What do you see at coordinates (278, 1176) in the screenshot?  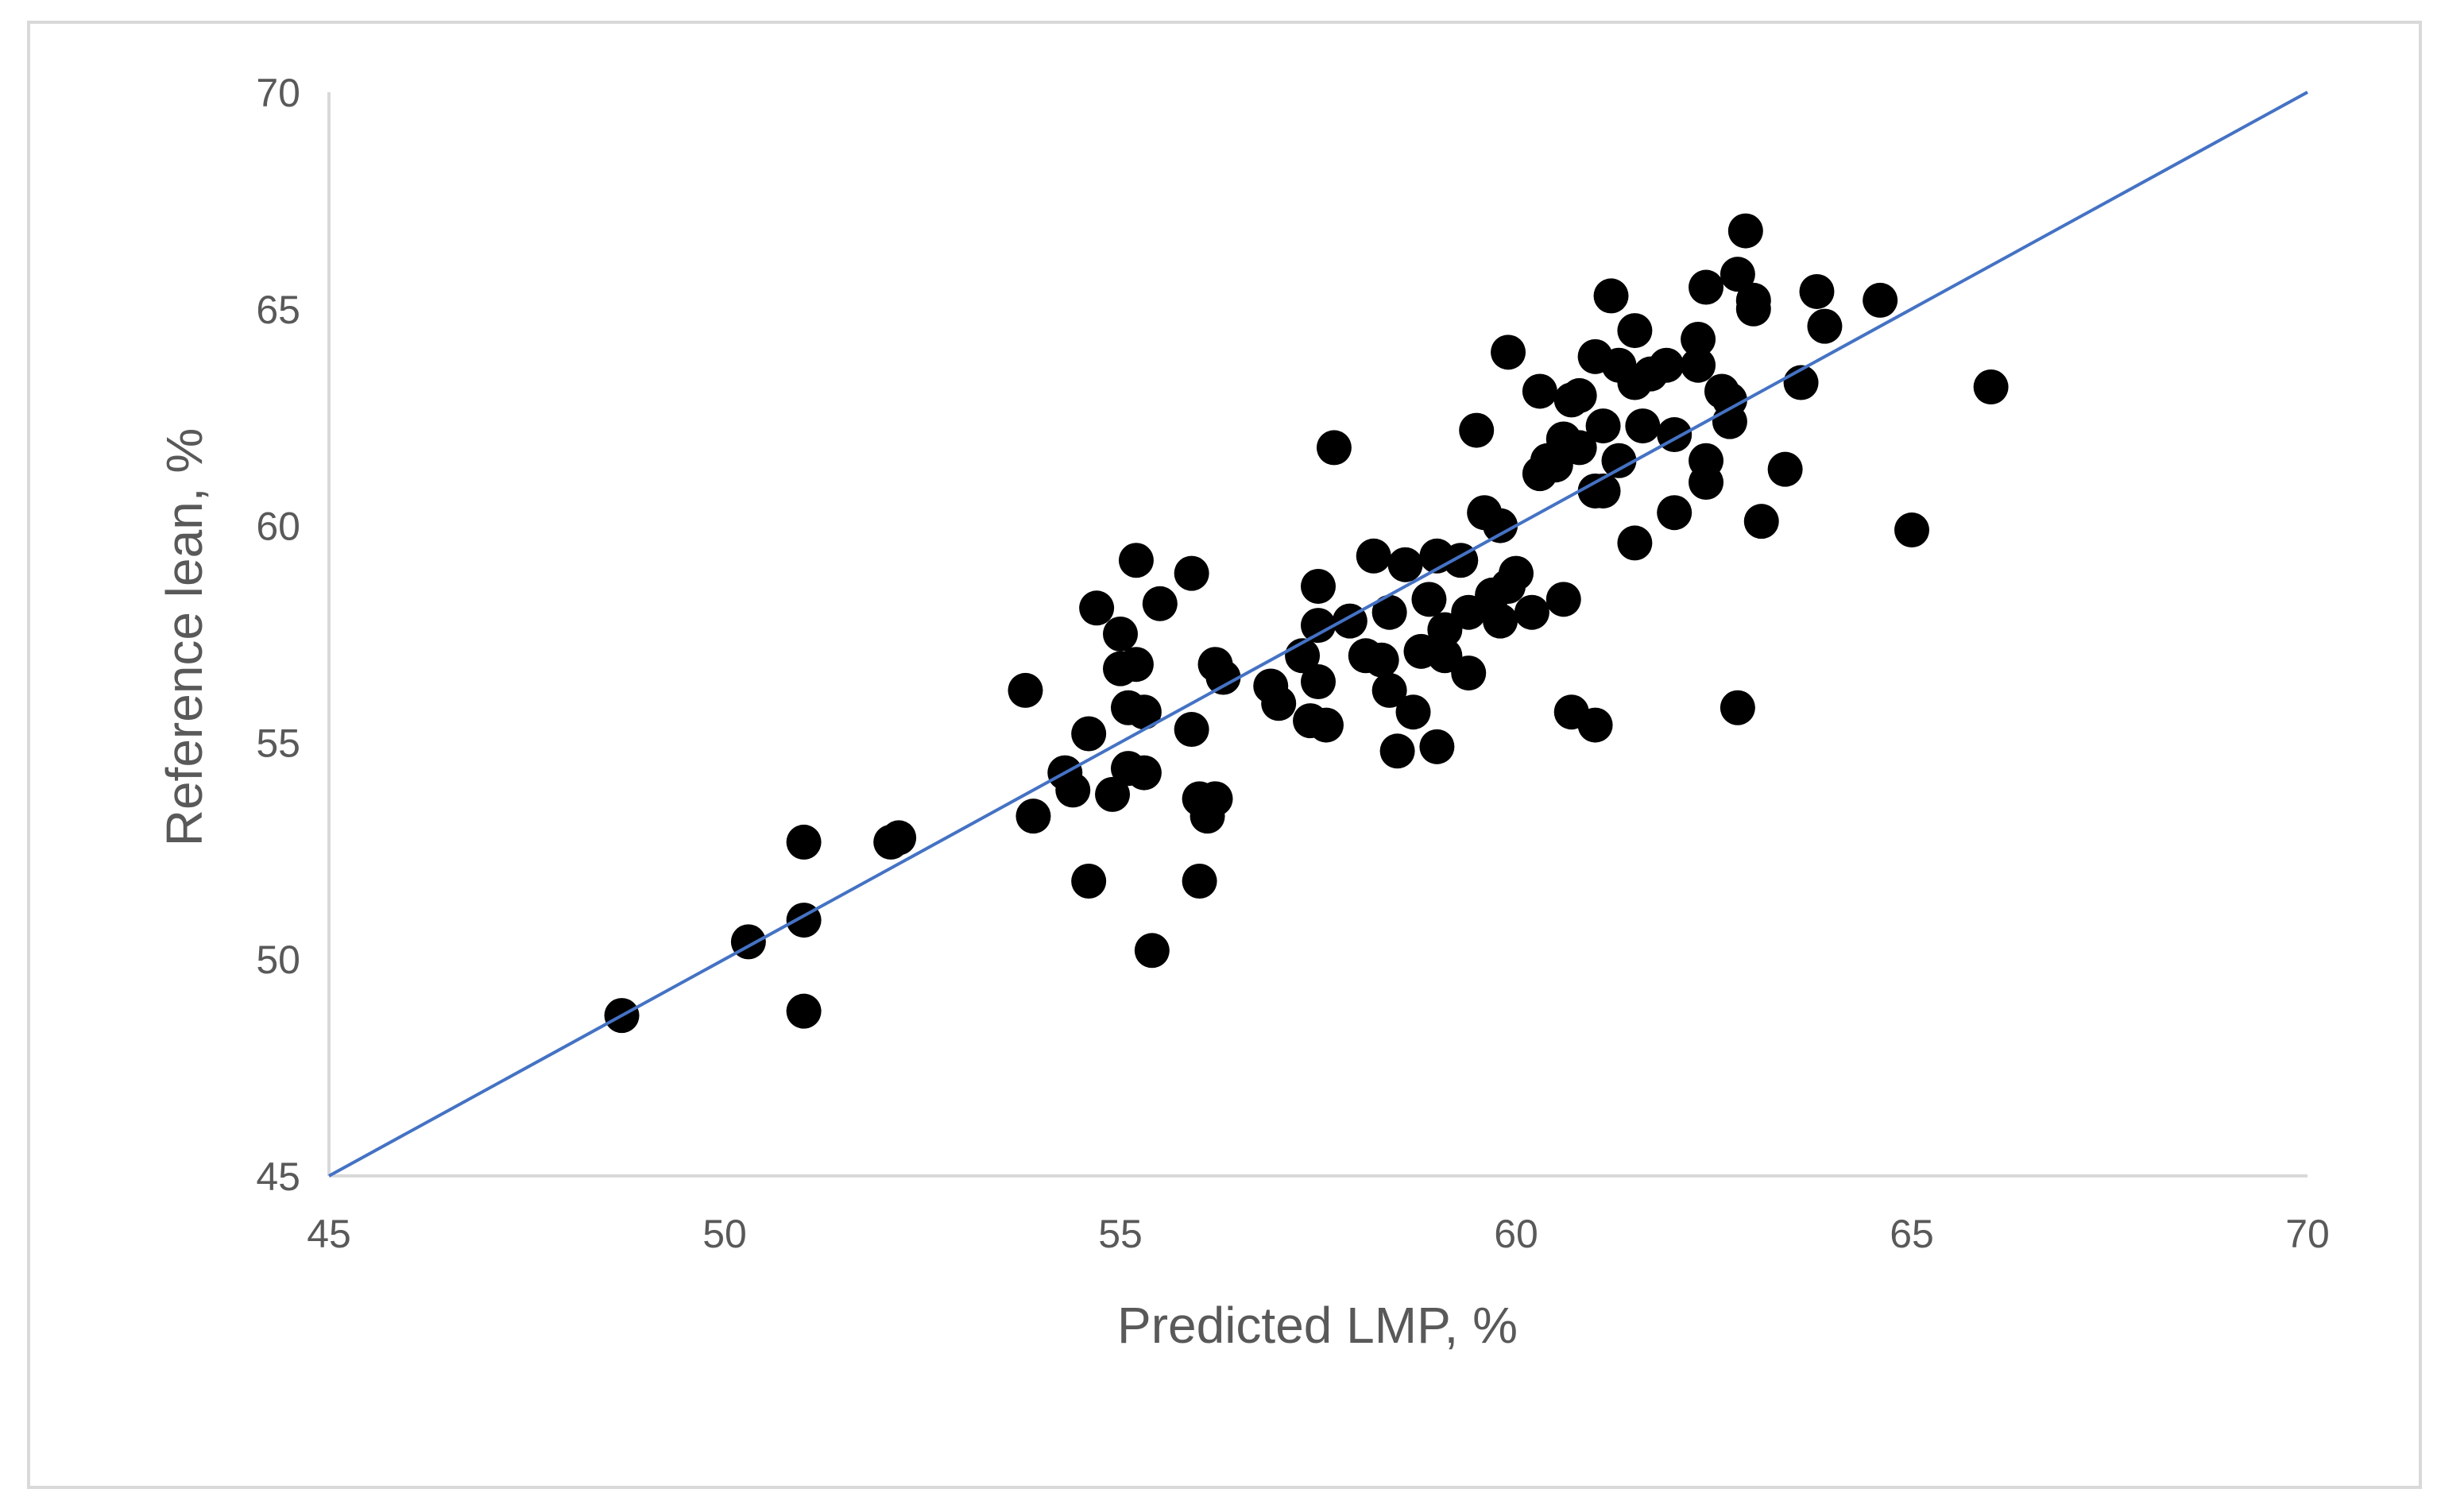 I see `y-tick-label: 45` at bounding box center [278, 1176].